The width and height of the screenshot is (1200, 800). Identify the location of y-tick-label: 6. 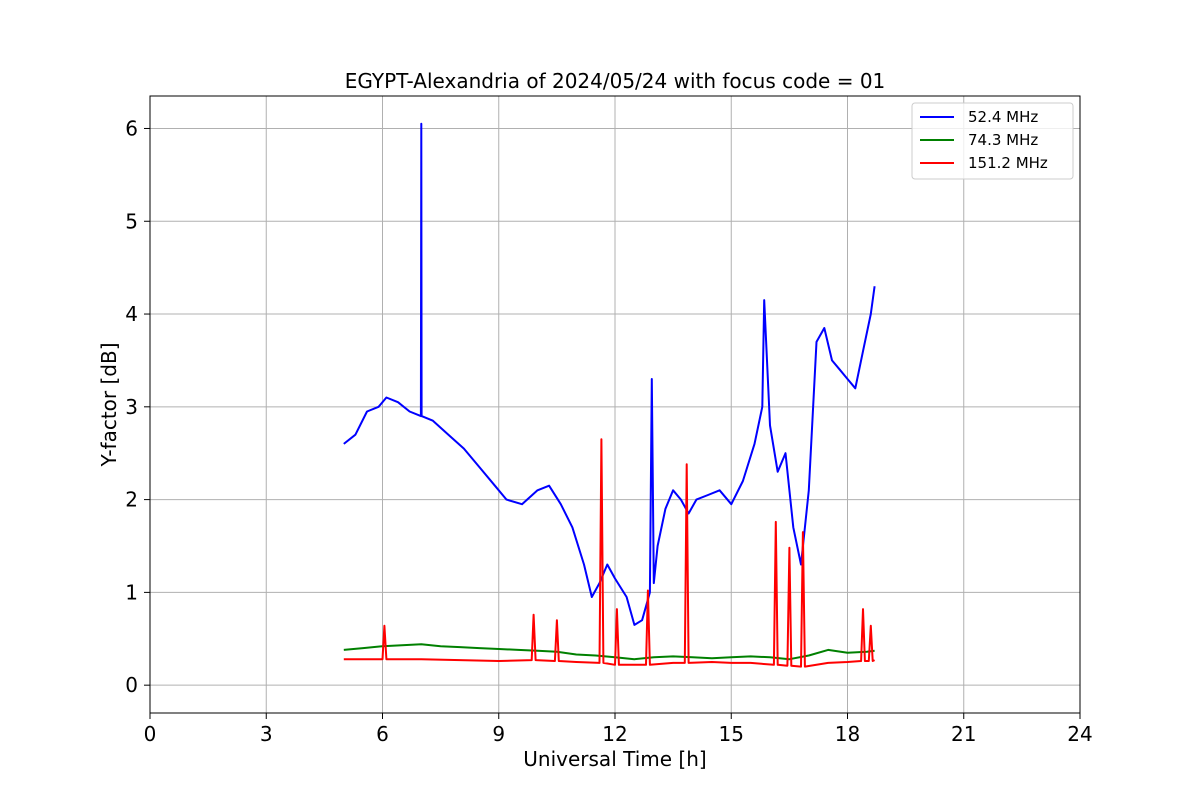
(131, 128).